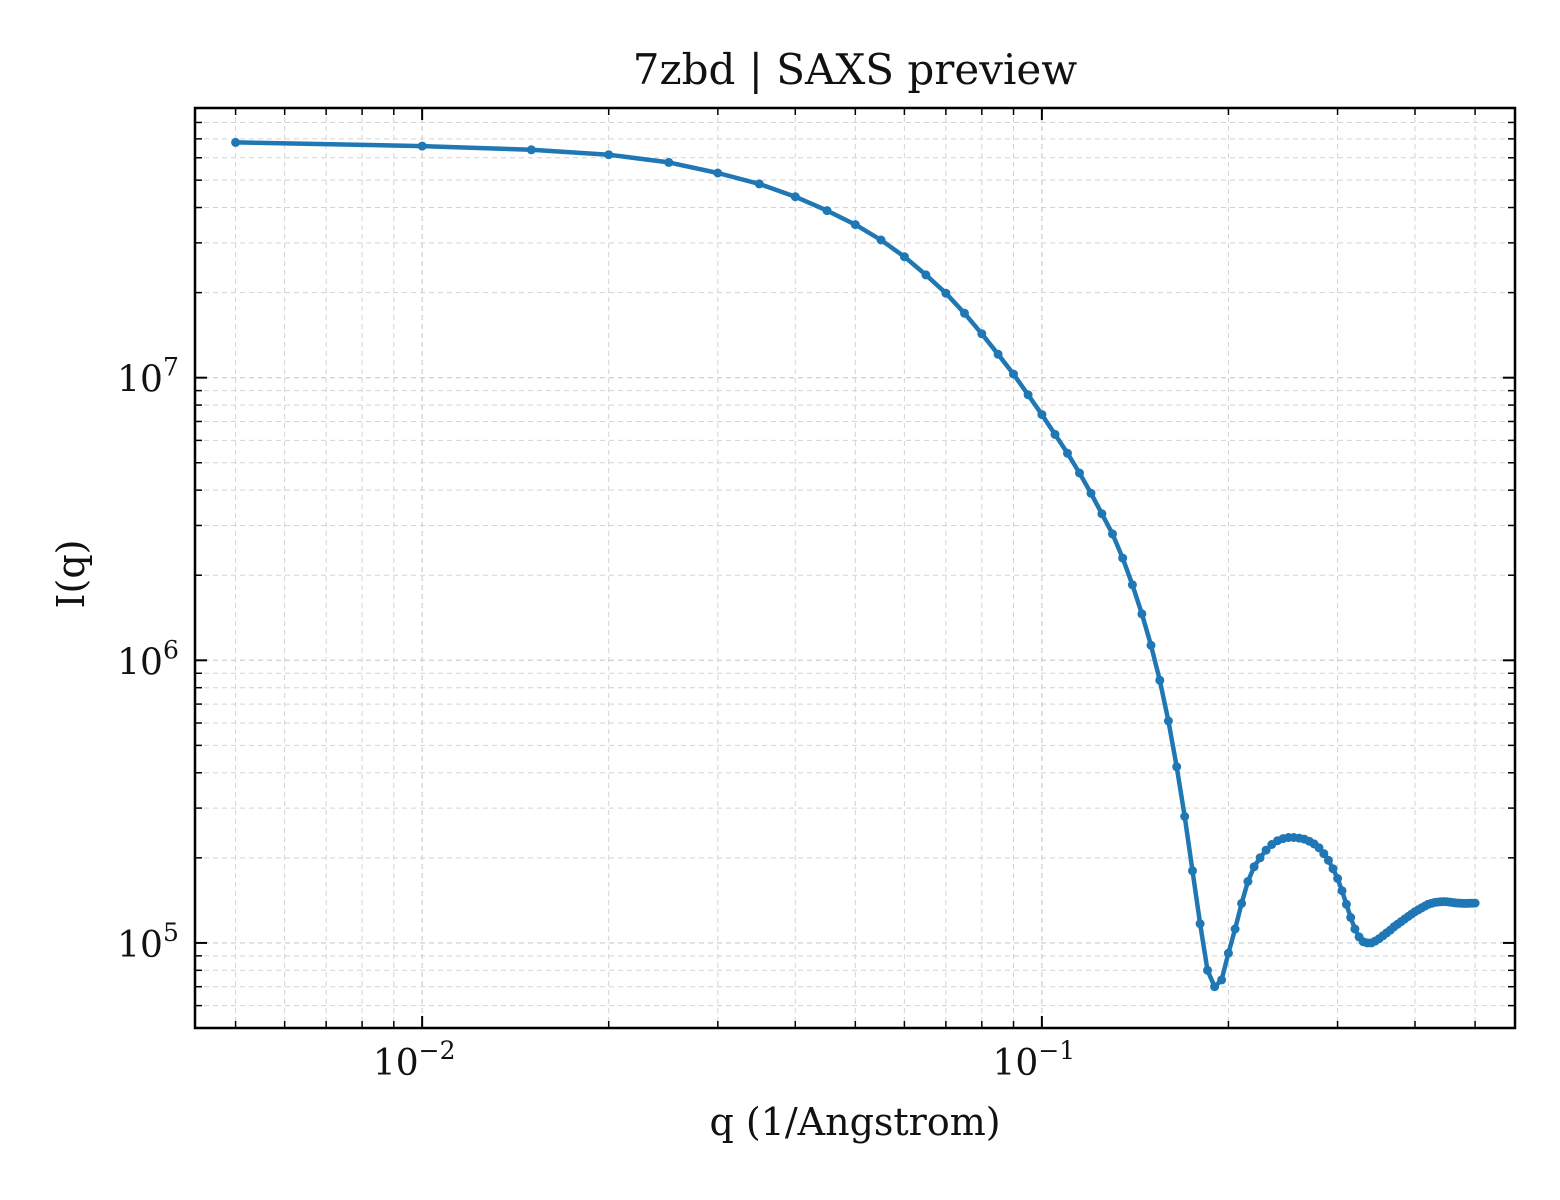 The image size is (1560, 1200). Describe the element at coordinates (148, 942) in the screenshot. I see `y-tick-label: 10⁵` at that location.